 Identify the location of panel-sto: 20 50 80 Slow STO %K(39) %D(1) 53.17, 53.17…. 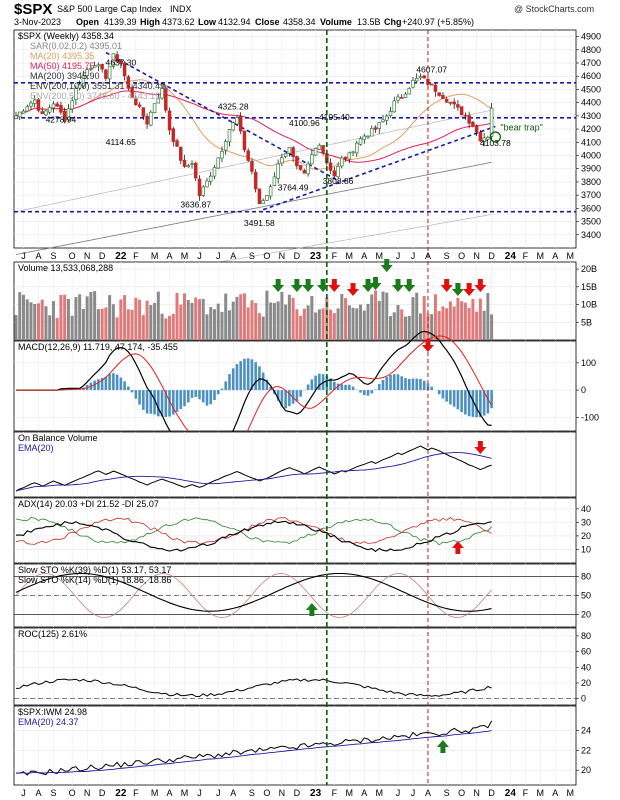
(302, 595).